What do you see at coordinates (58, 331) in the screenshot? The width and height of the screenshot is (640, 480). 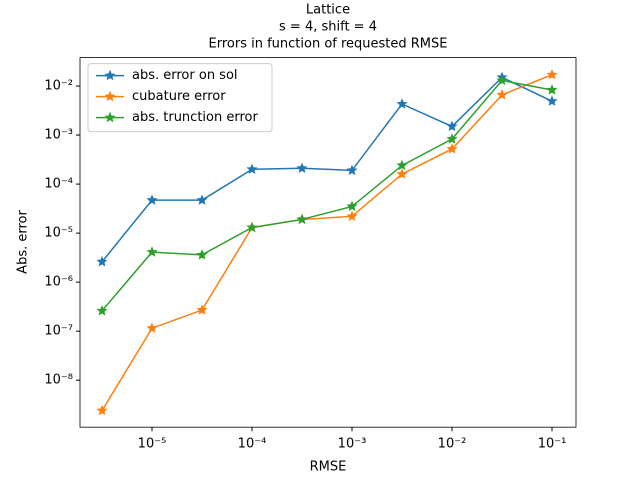 I see `y-tick-label: 10⁻⁷` at bounding box center [58, 331].